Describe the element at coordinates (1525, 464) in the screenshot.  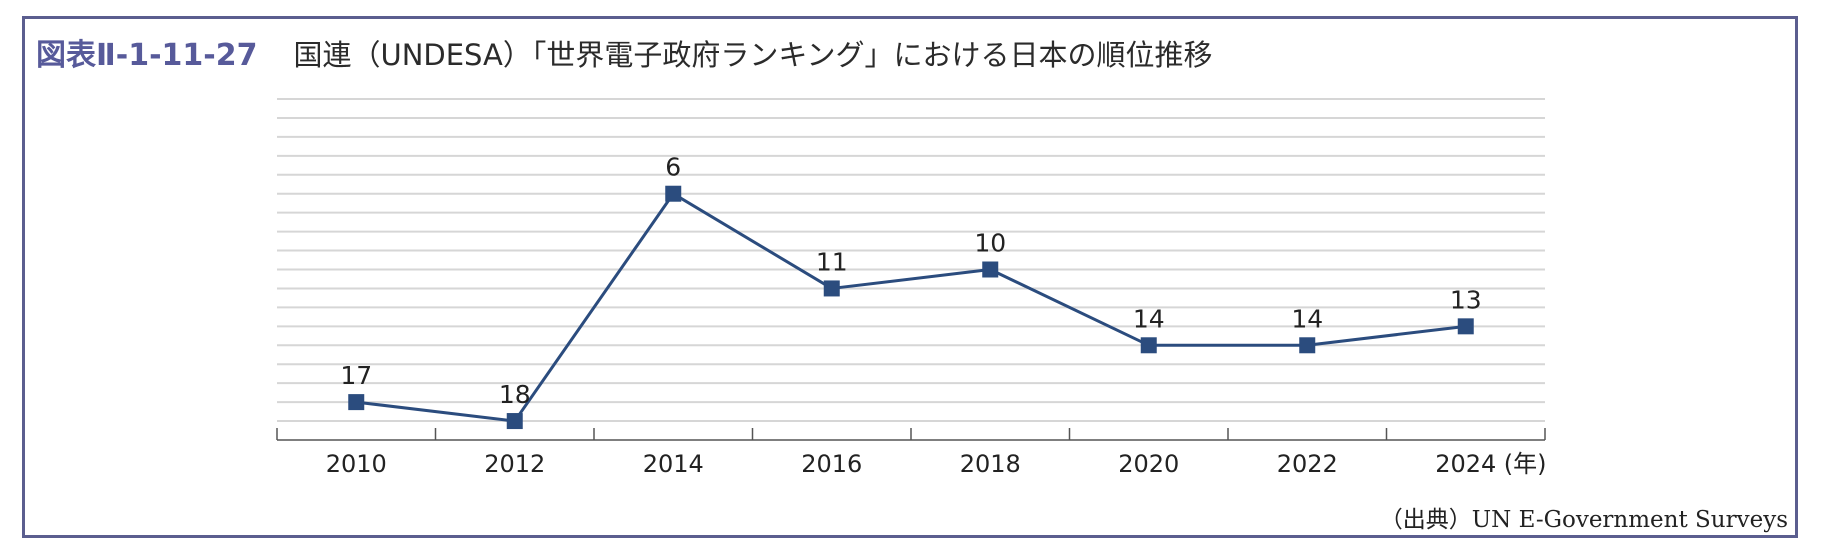
I see `x-axis-unit: (年)` at that location.